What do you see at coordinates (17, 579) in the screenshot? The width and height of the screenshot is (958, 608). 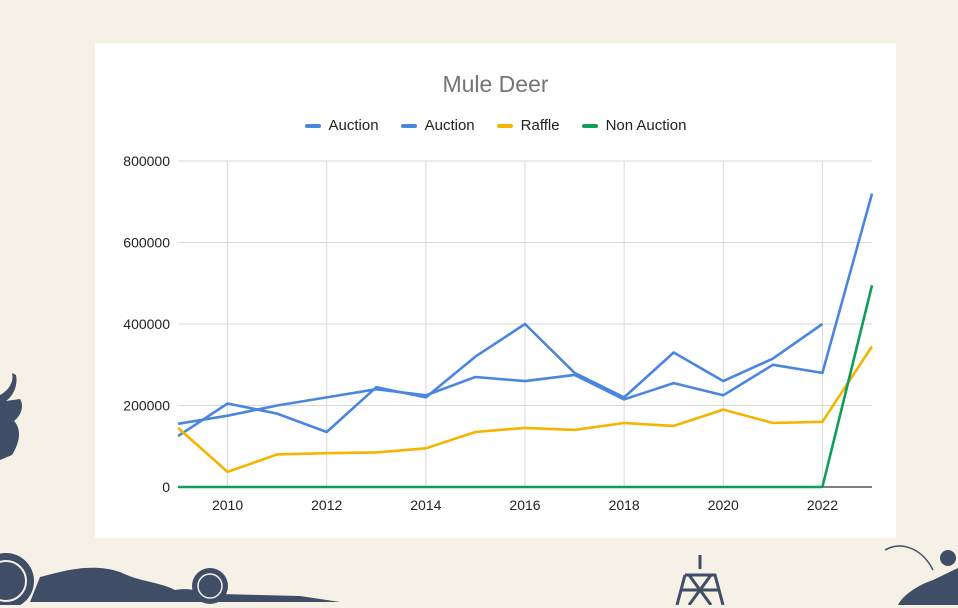 I see `seal-emblem-icon` at bounding box center [17, 579].